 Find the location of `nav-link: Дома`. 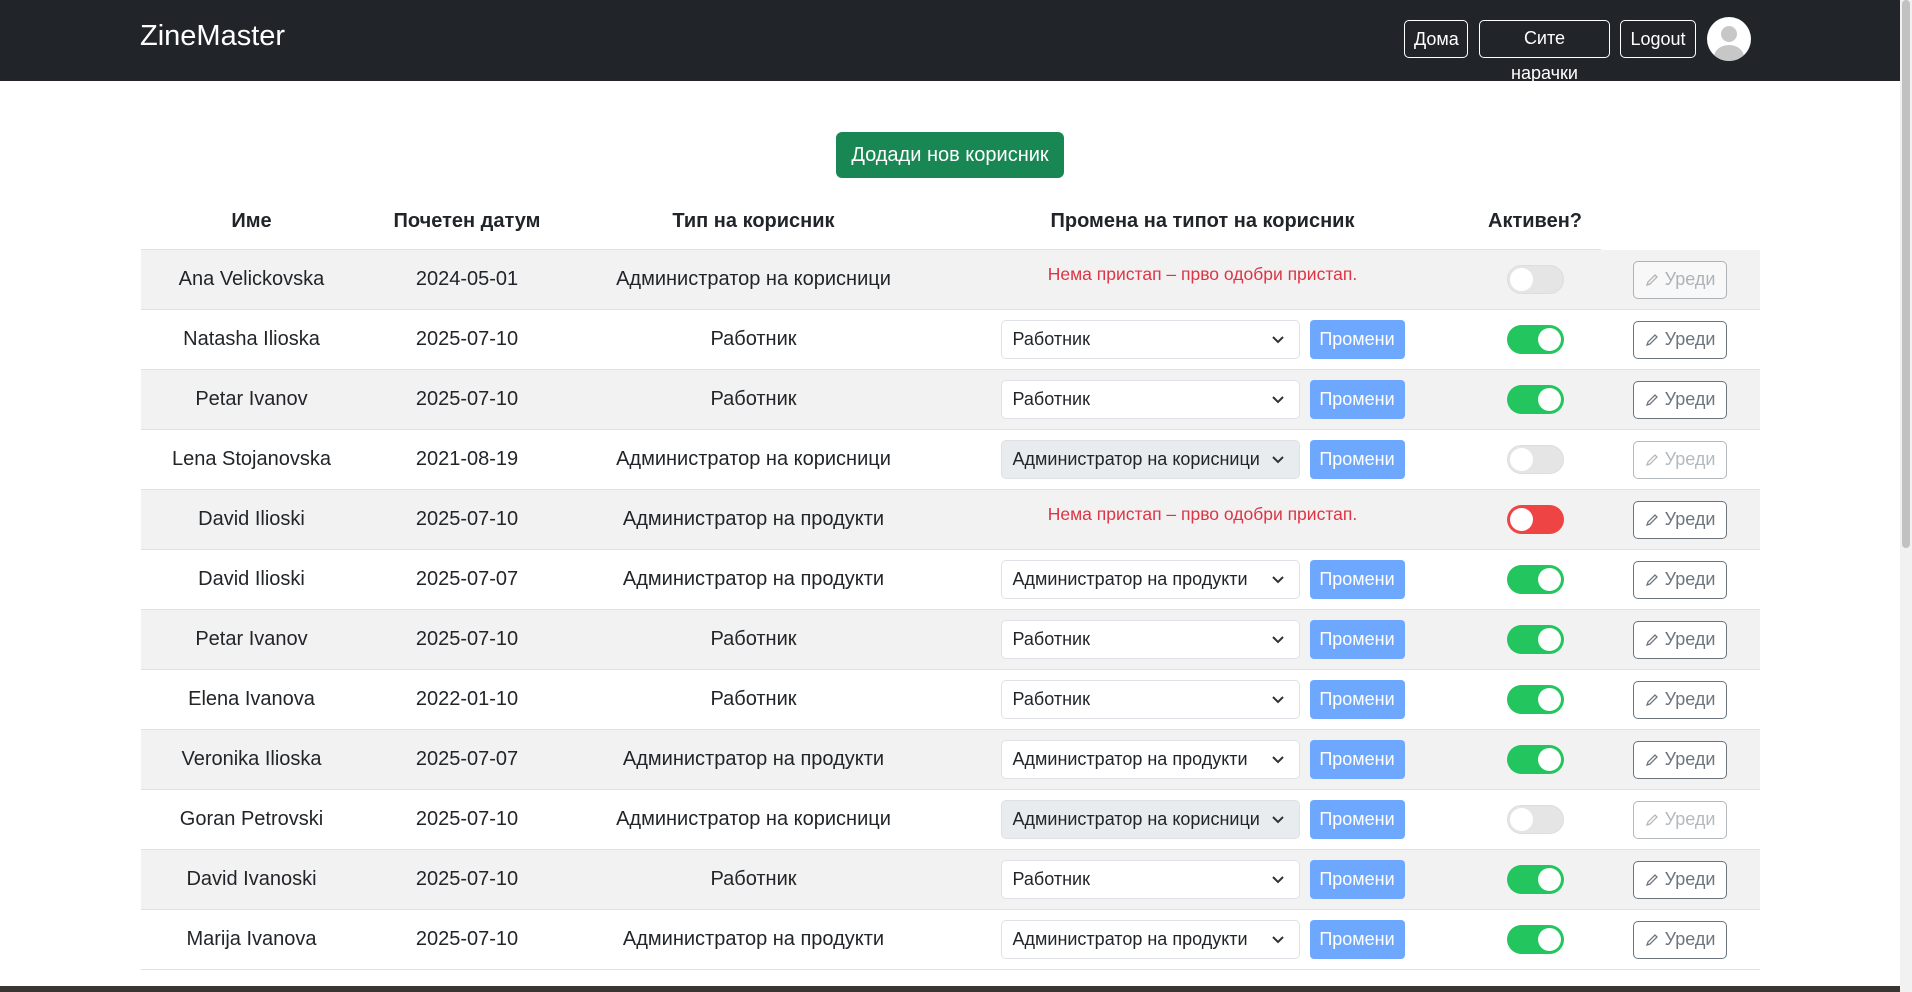

nav-link: Дома is located at coordinates (1436, 39).